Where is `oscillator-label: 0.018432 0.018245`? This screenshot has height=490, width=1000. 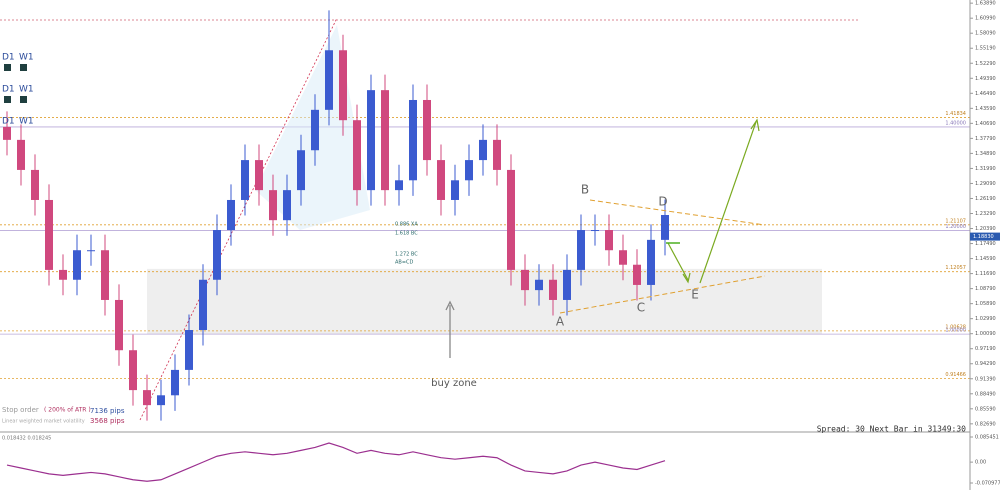
oscillator-label: 0.018432 0.018245 is located at coordinates (26, 439).